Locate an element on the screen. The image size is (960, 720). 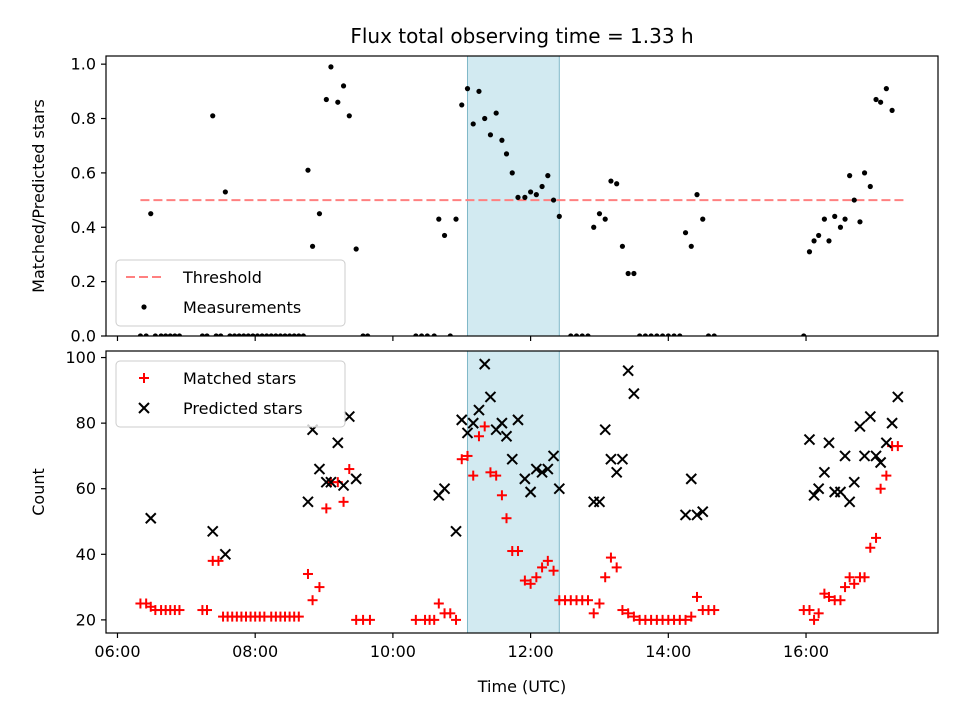
legend-label: Predicted stars is located at coordinates (243, 408).